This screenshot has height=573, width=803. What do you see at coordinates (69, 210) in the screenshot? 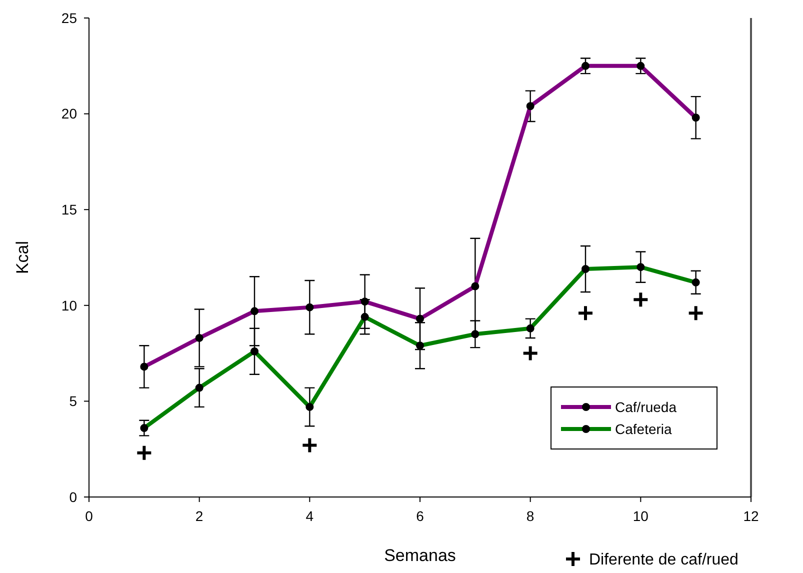
I see `y-tick-label: 15` at bounding box center [69, 210].